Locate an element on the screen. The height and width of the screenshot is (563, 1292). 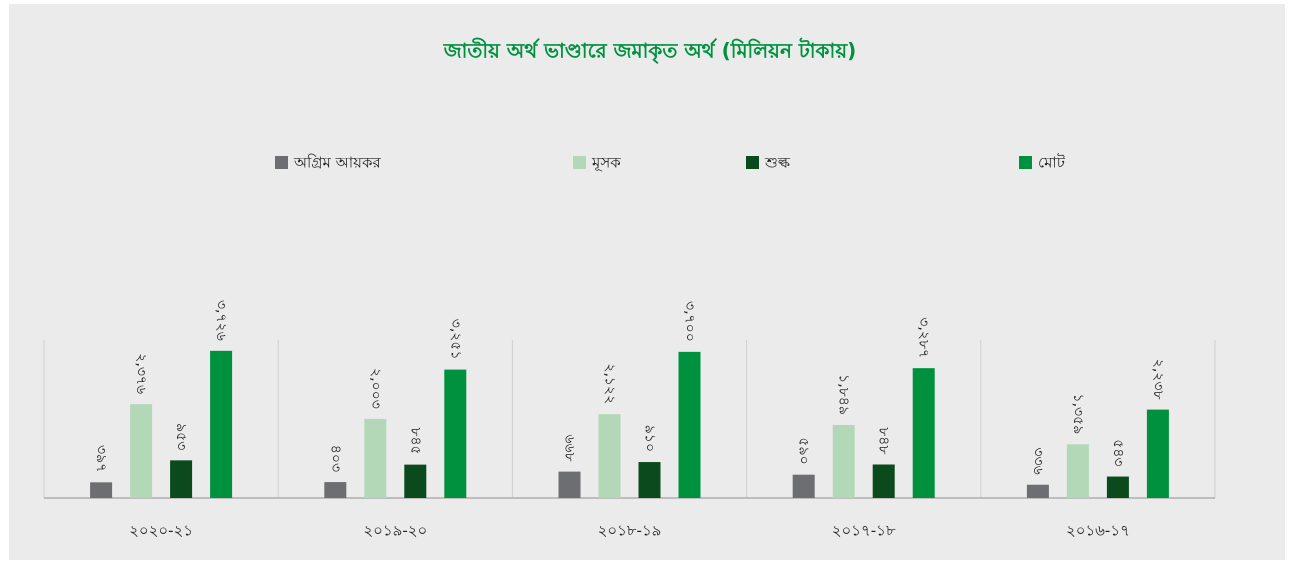
data-label: ৬৬৮ is located at coordinates (570, 447).